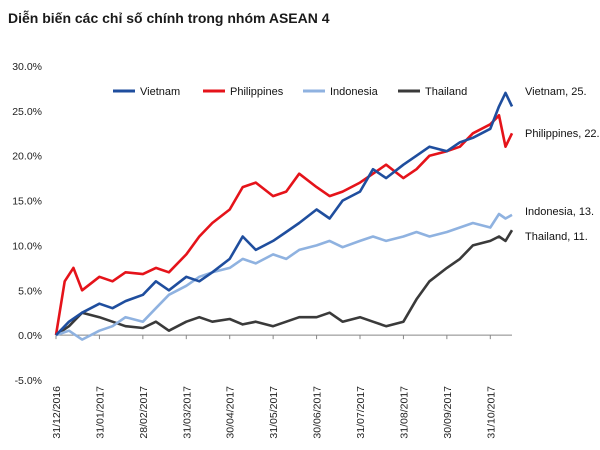 This screenshot has width=600, height=450. I want to click on end-label-philippines: Philippines, 22., so click(562, 134).